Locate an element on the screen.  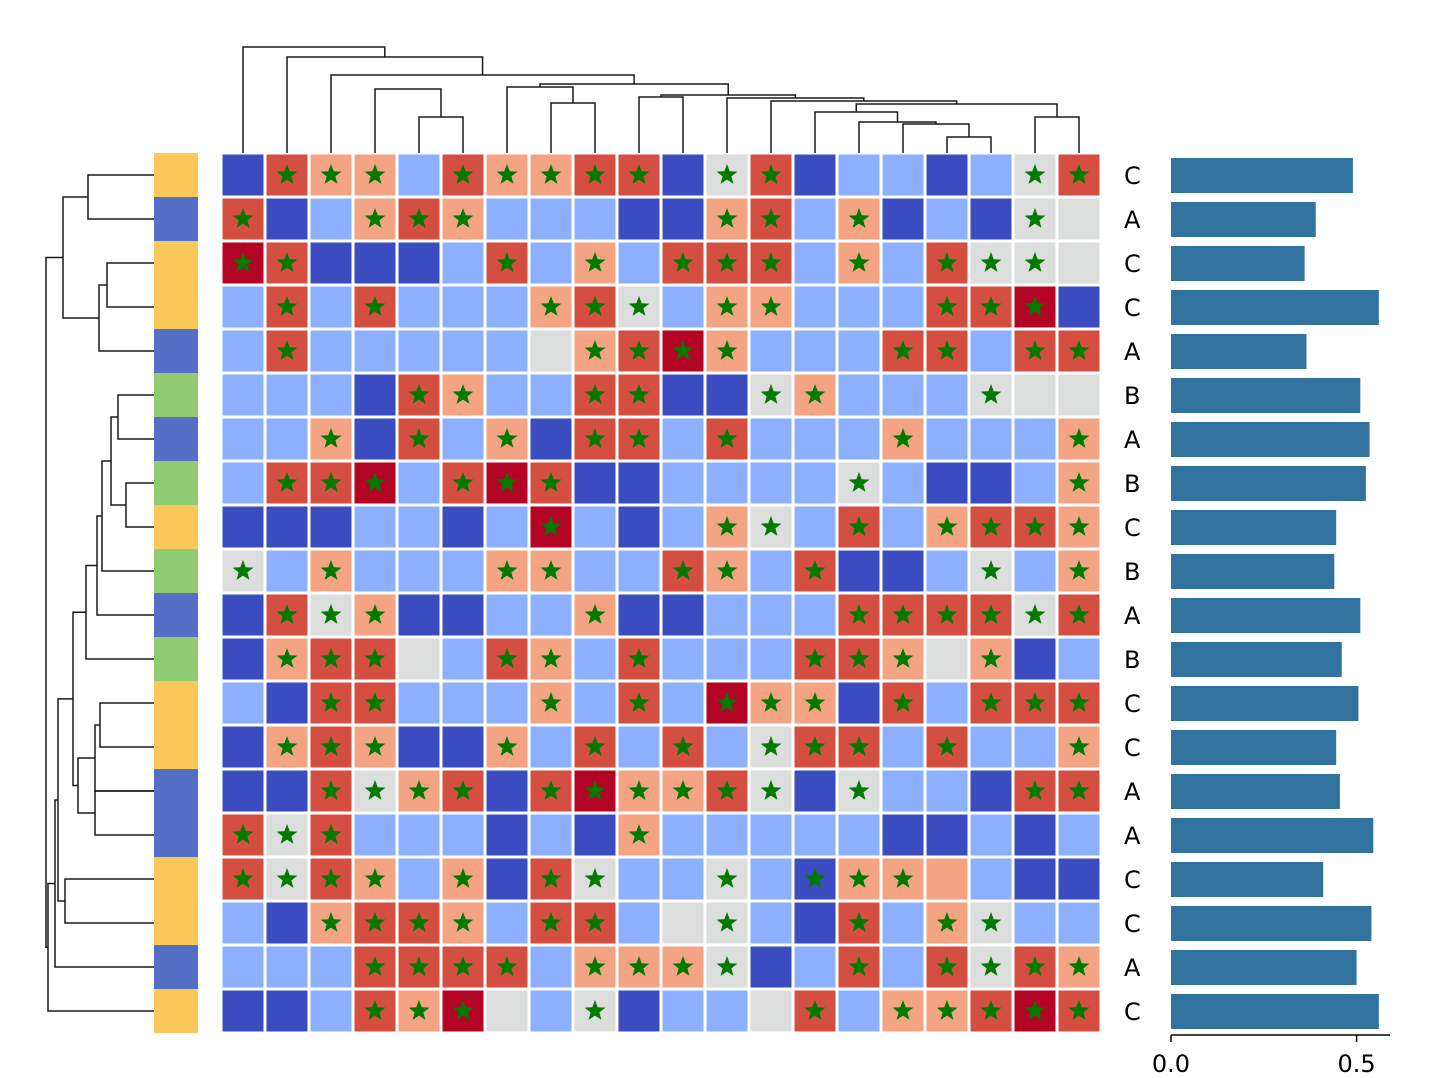
row-label: C is located at coordinates (1132, 308).